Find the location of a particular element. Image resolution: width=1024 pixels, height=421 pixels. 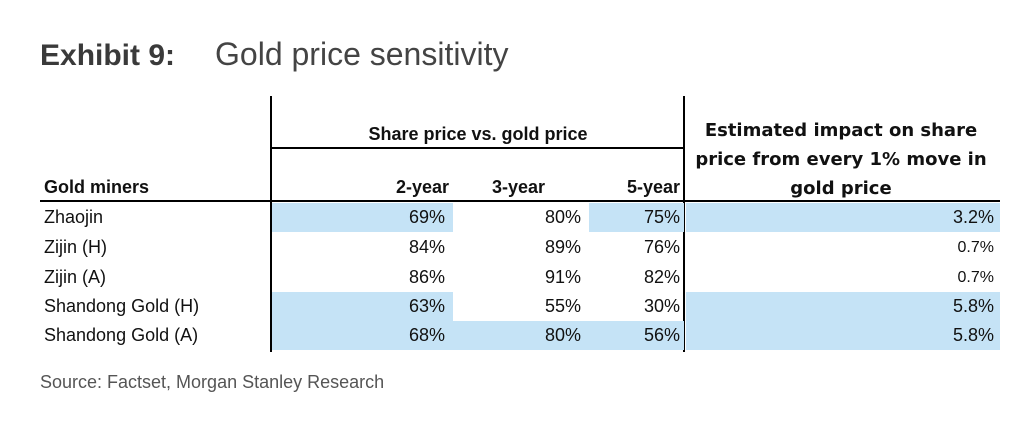

source-note: Source: Factset, Morgan Stanley Research is located at coordinates (212, 382).